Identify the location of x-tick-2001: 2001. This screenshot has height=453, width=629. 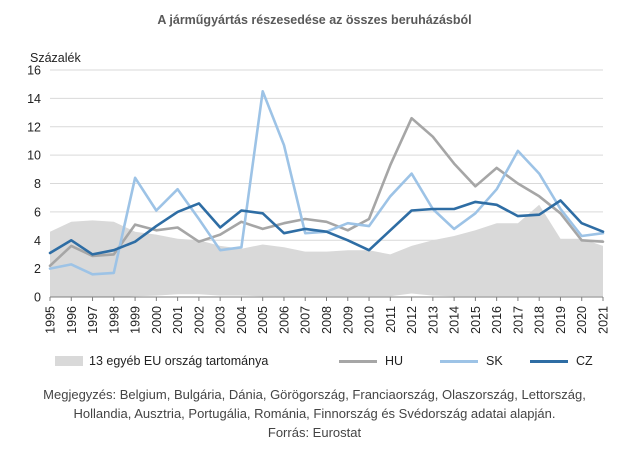
(178, 320).